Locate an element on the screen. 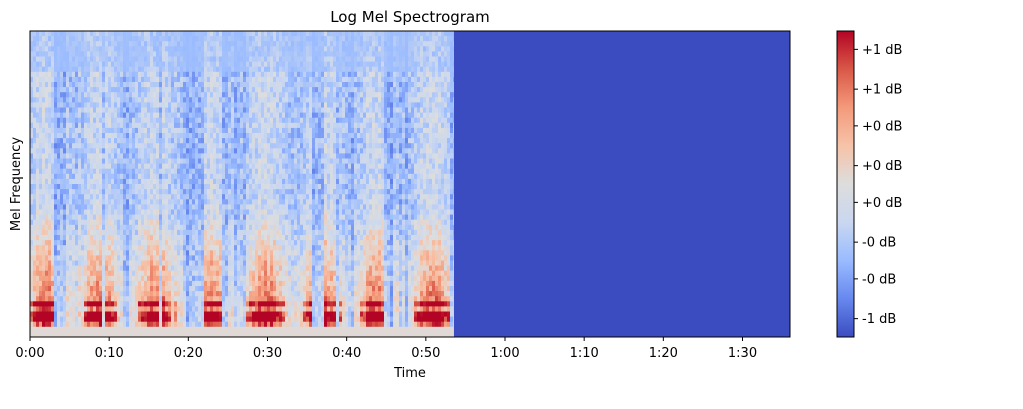 This screenshot has height=409, width=1023. x-tick-label: 1:30 is located at coordinates (742, 353).